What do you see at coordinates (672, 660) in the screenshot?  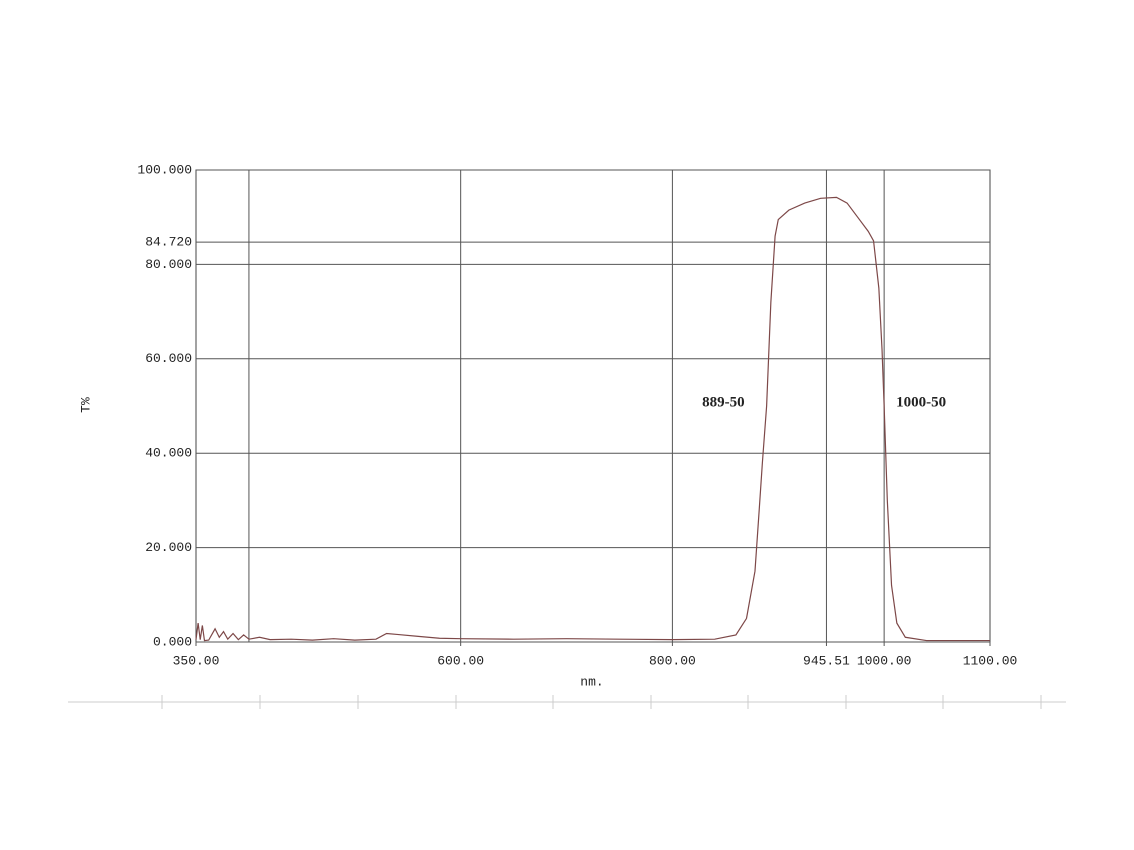 I see `x-tick-label: 800.00` at bounding box center [672, 660].